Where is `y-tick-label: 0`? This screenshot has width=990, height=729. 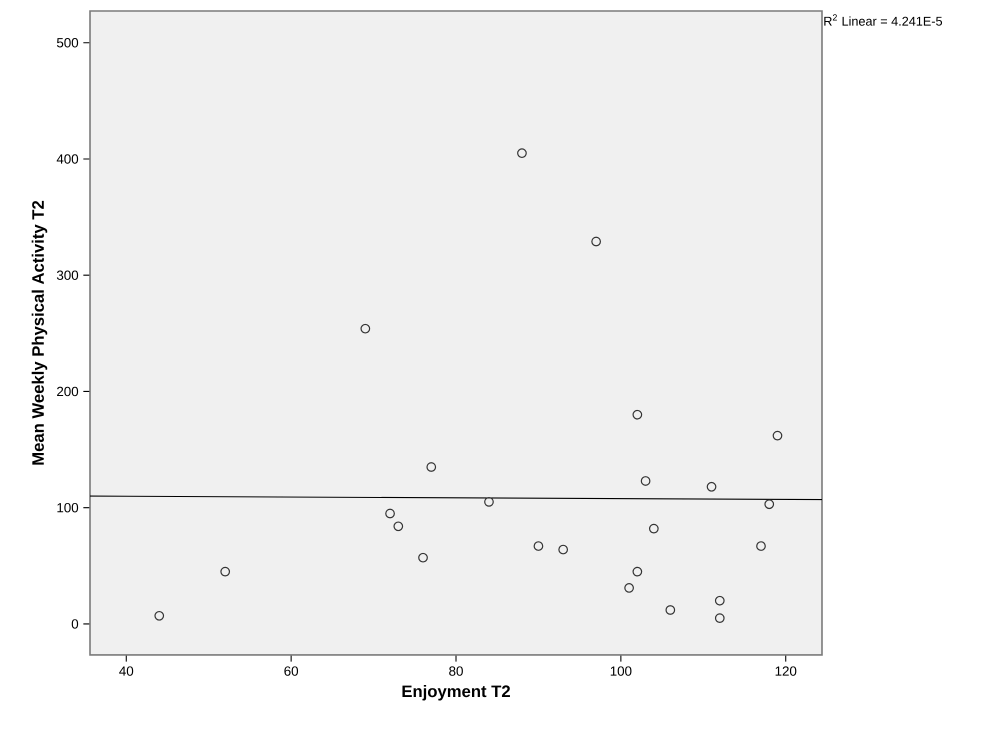 y-tick-label: 0 is located at coordinates (75, 624).